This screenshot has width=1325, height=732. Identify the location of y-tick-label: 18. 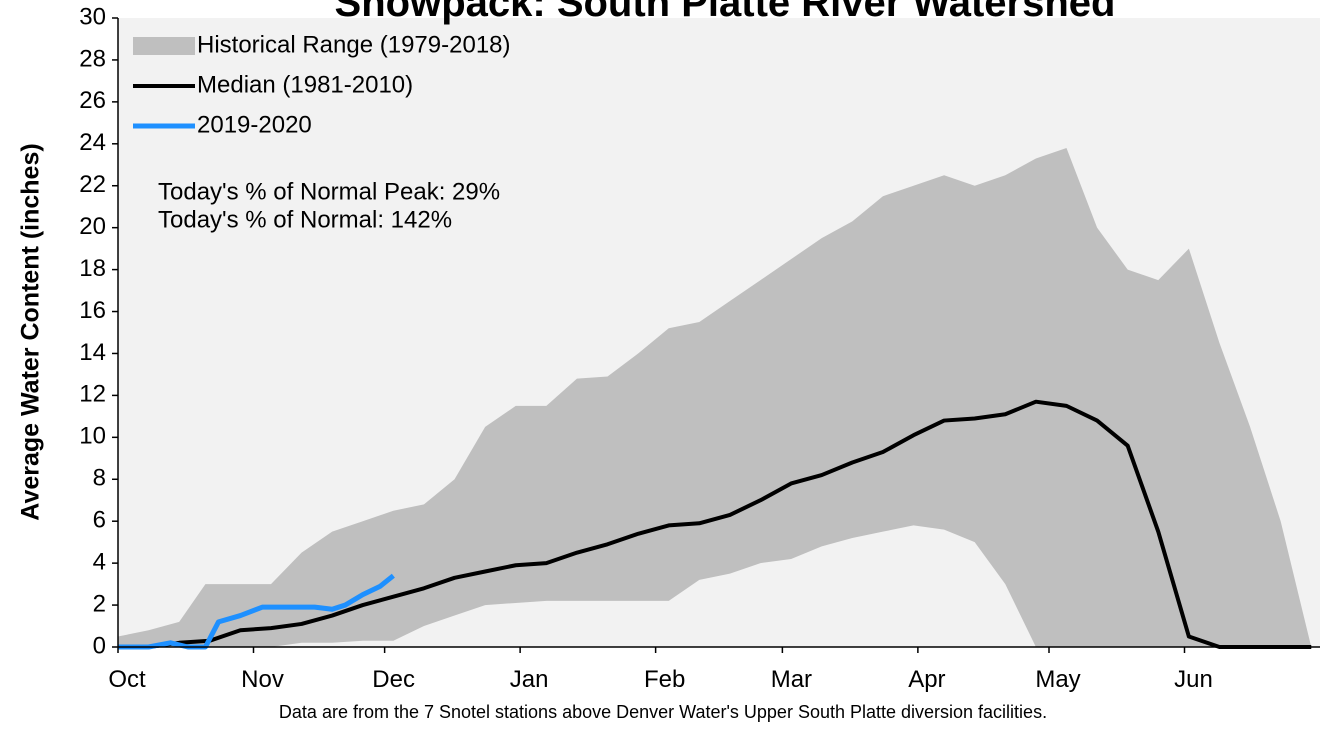
(92, 268).